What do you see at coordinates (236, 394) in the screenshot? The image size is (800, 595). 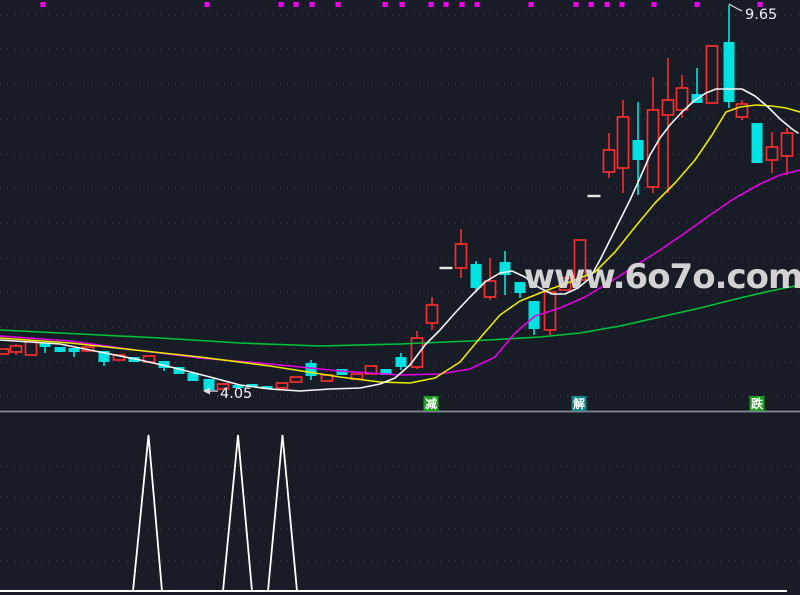 I see `low-price-label: 4.05` at bounding box center [236, 394].